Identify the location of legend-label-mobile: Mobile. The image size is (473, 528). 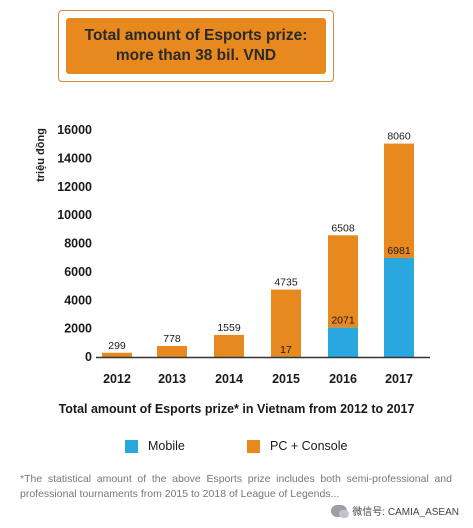
(166, 446).